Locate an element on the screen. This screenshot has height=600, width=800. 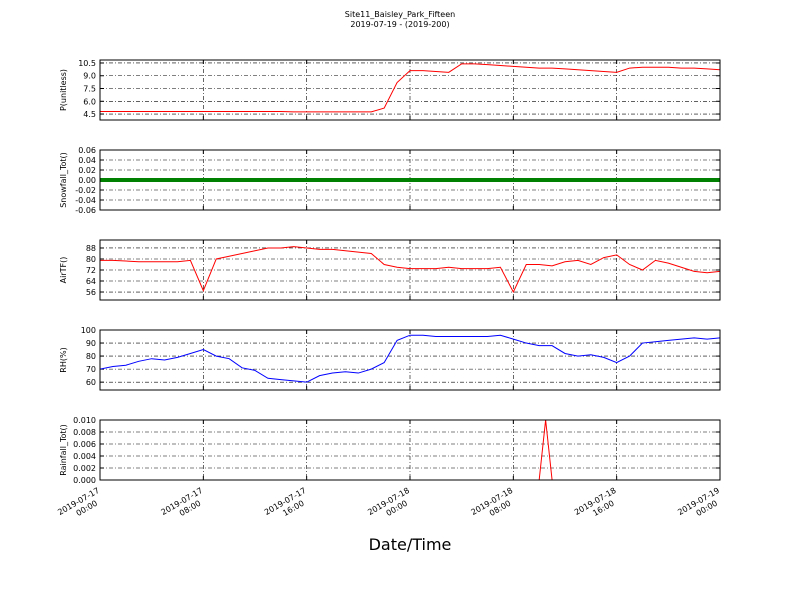
y-tick-label: 0.002 is located at coordinates (84, 468).